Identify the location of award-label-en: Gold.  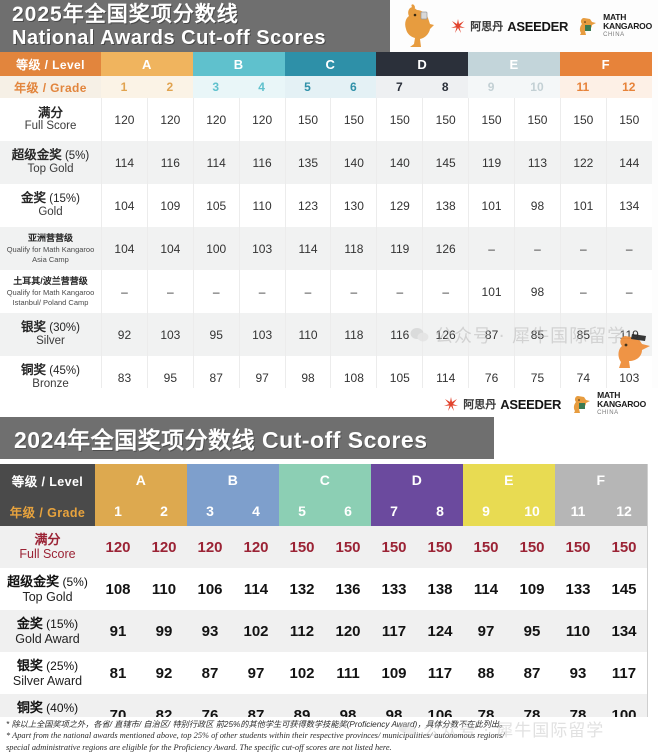
(50, 212).